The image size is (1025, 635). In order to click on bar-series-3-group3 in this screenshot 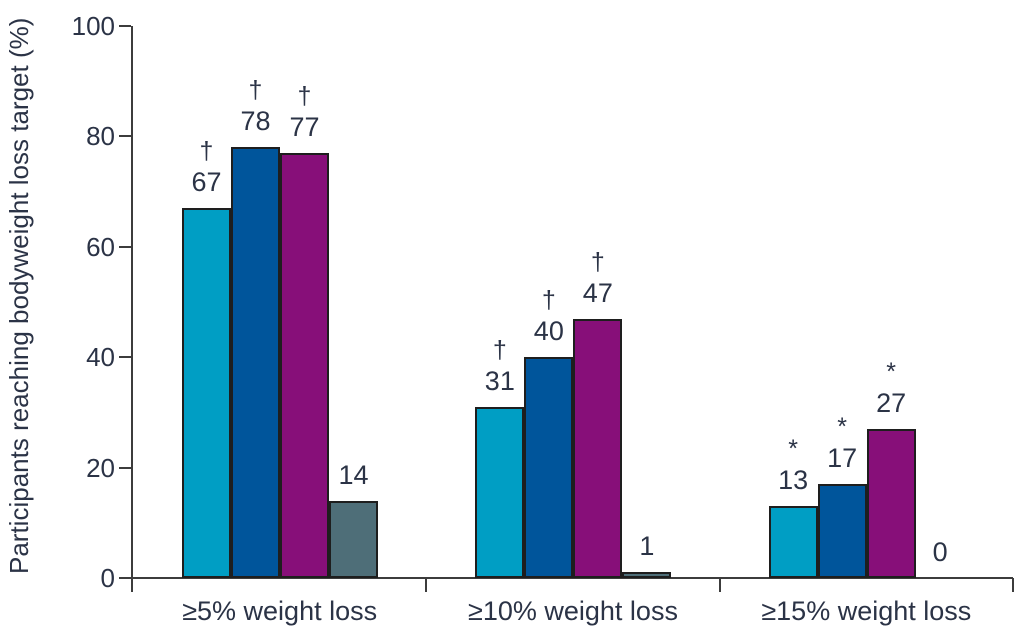, I will do `click(891, 503)`.